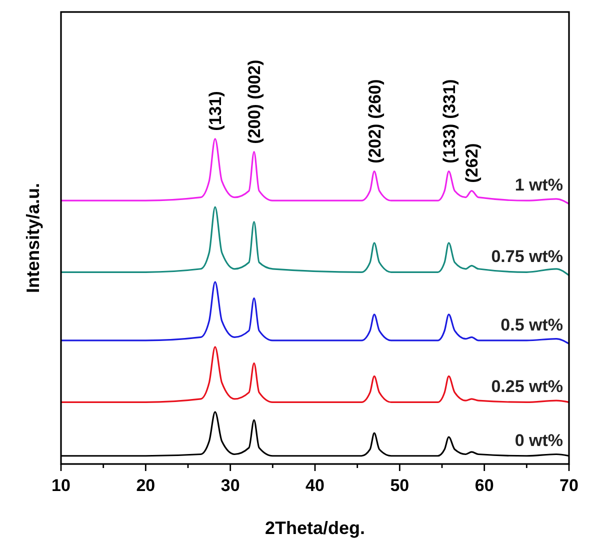 The width and height of the screenshot is (592, 553). What do you see at coordinates (569, 485) in the screenshot?
I see `x-tick-label: 70` at bounding box center [569, 485].